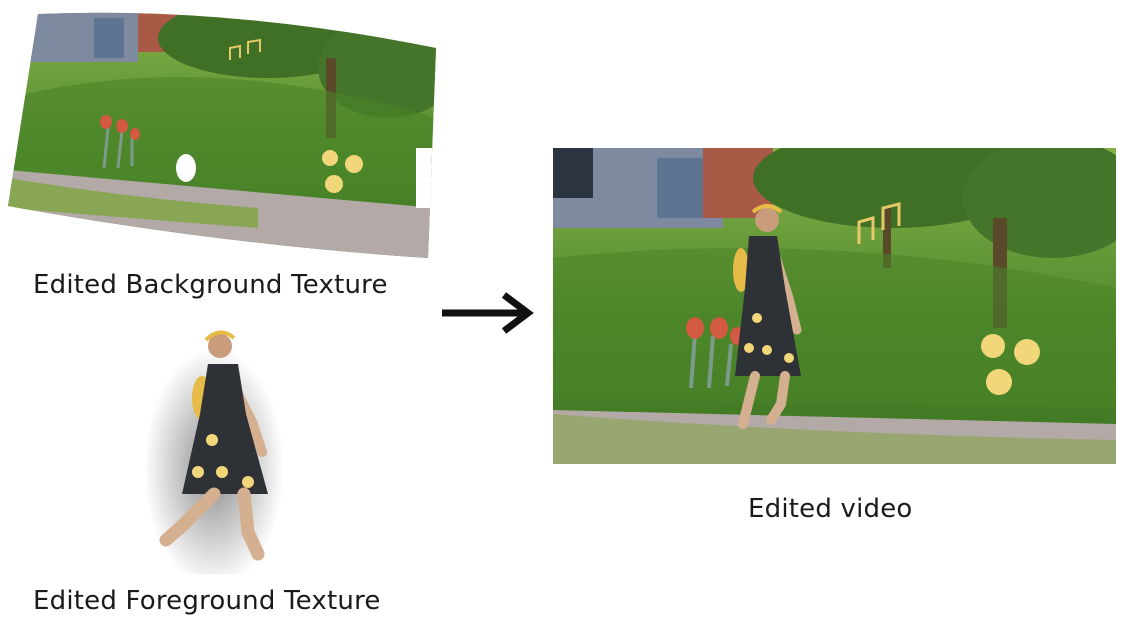 The height and width of the screenshot is (632, 1124). Describe the element at coordinates (767, 316) in the screenshot. I see `walking-woman` at that location.